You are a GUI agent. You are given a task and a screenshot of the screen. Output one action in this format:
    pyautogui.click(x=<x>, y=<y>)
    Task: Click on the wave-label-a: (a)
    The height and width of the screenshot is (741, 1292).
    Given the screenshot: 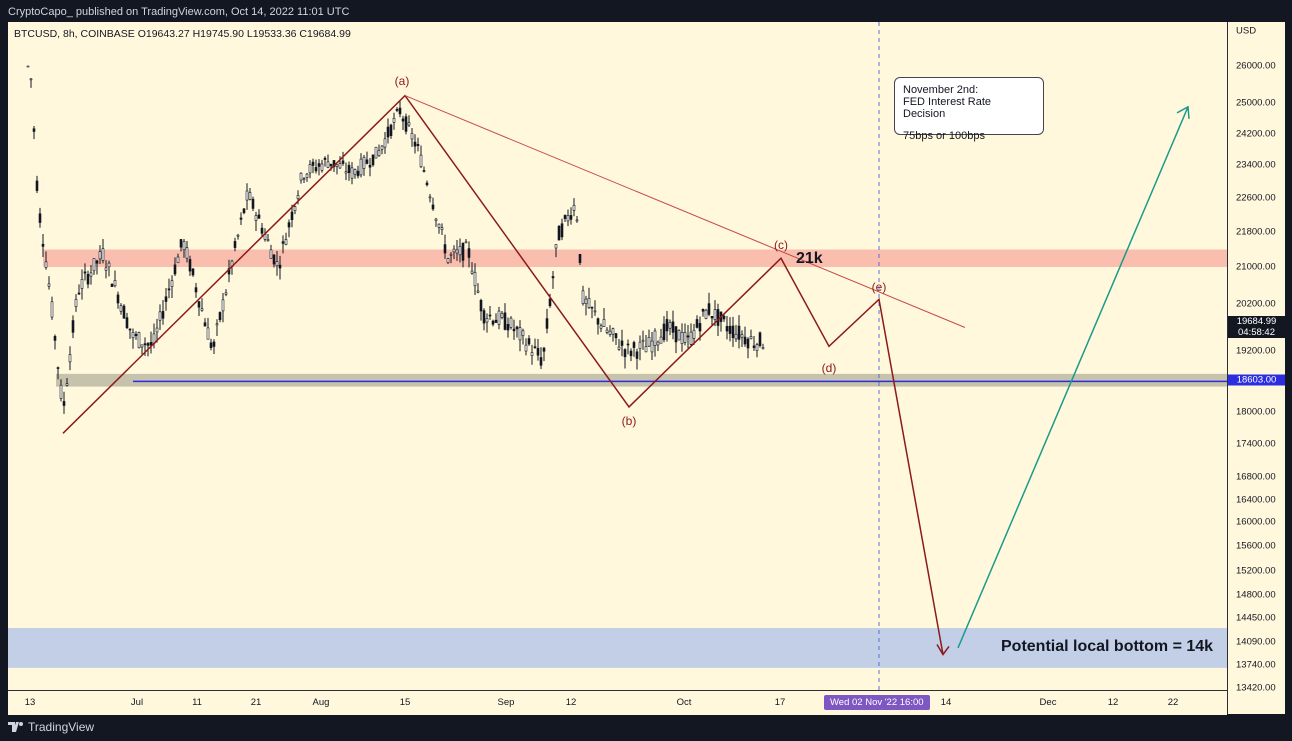 What is the action you would take?
    pyautogui.click(x=402, y=81)
    